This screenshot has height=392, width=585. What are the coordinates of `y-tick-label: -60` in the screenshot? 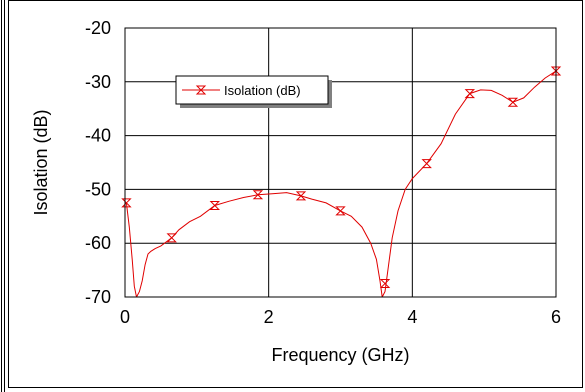 It's located at (98, 243).